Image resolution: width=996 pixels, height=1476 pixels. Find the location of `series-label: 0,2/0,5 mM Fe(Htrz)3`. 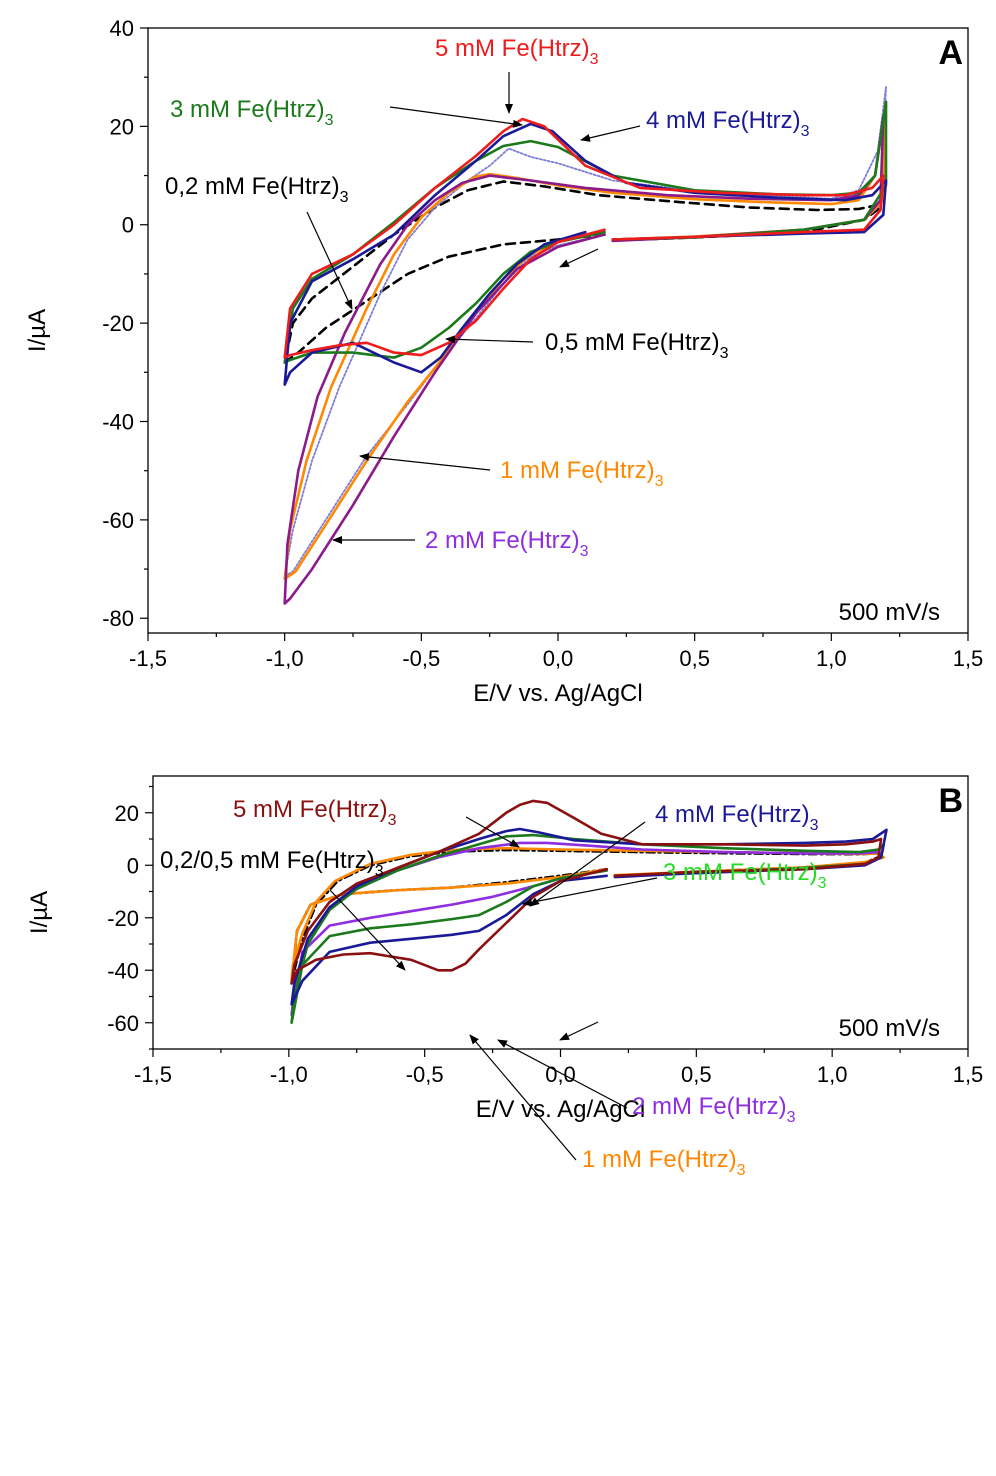

series-label: 0,2/0,5 mM Fe(Htrz)3 is located at coordinates (272, 863).